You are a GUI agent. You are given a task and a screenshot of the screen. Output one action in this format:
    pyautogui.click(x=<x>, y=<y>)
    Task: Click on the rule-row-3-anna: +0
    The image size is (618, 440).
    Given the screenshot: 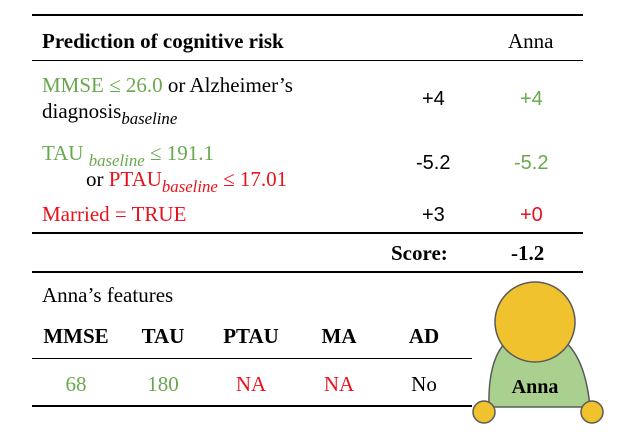 What is the action you would take?
    pyautogui.click(x=531, y=215)
    